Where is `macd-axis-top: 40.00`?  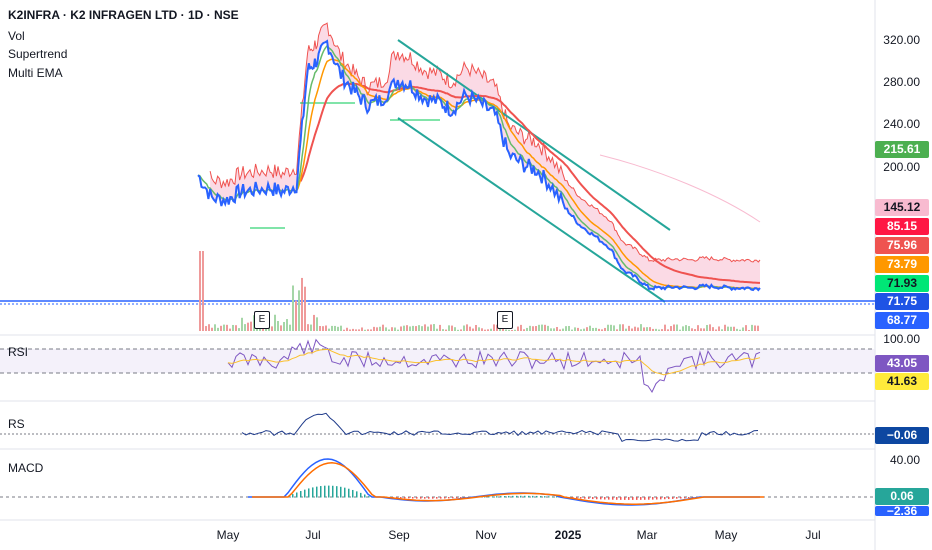 macd-axis-top: 40.00 is located at coordinates (904, 460).